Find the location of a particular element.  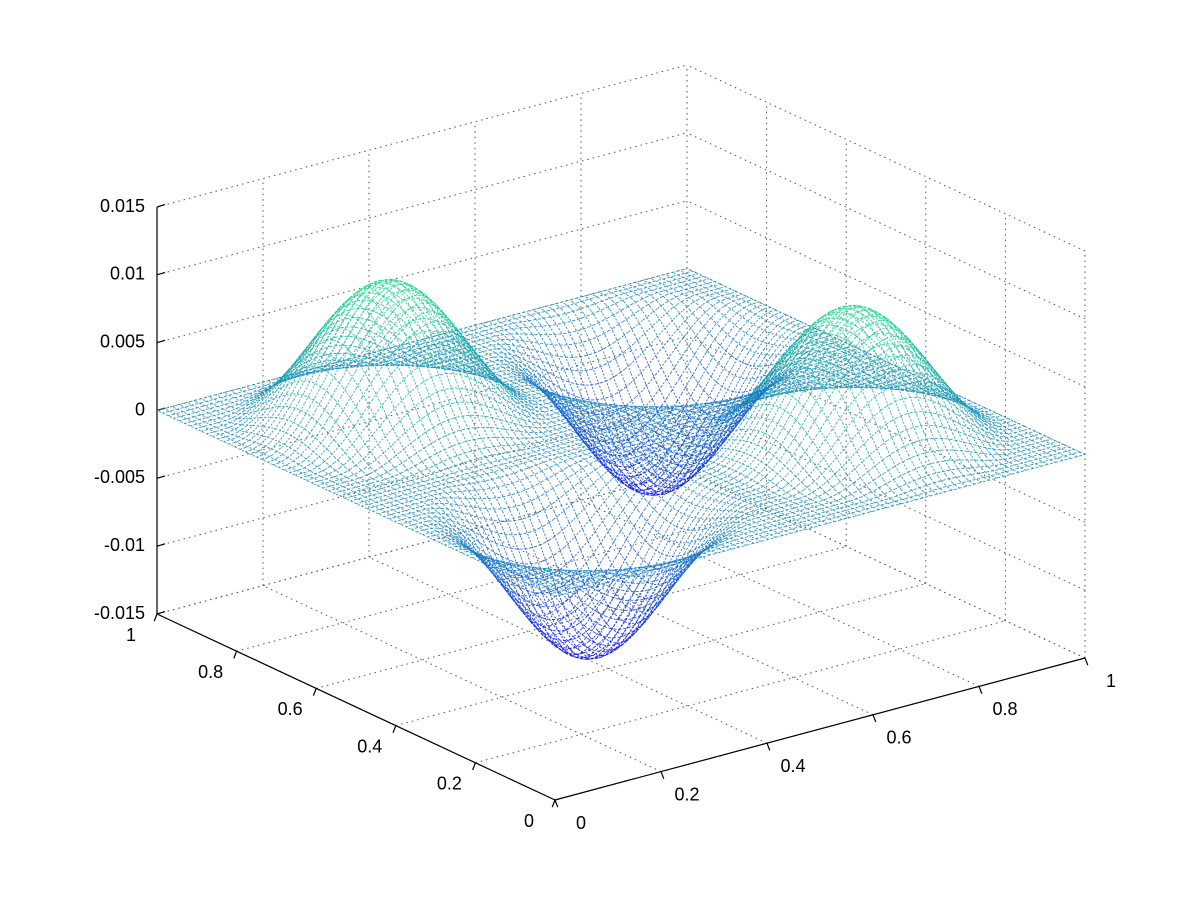

back-wall-grid-line is located at coordinates (422, 272).